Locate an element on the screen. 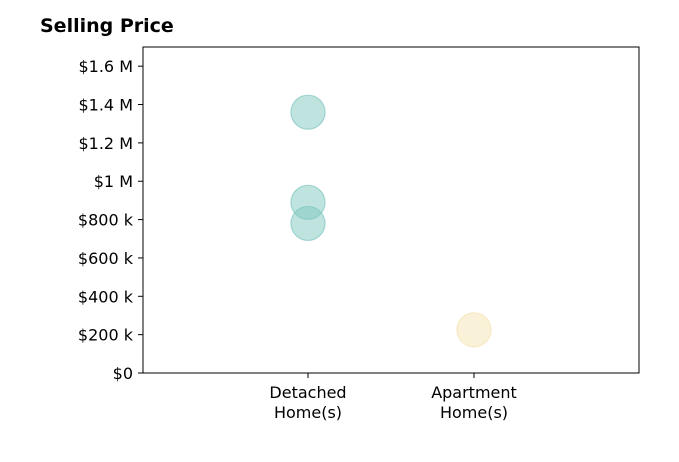 The height and width of the screenshot is (462, 679). y-tick-label: $1.6 M is located at coordinates (105, 66).